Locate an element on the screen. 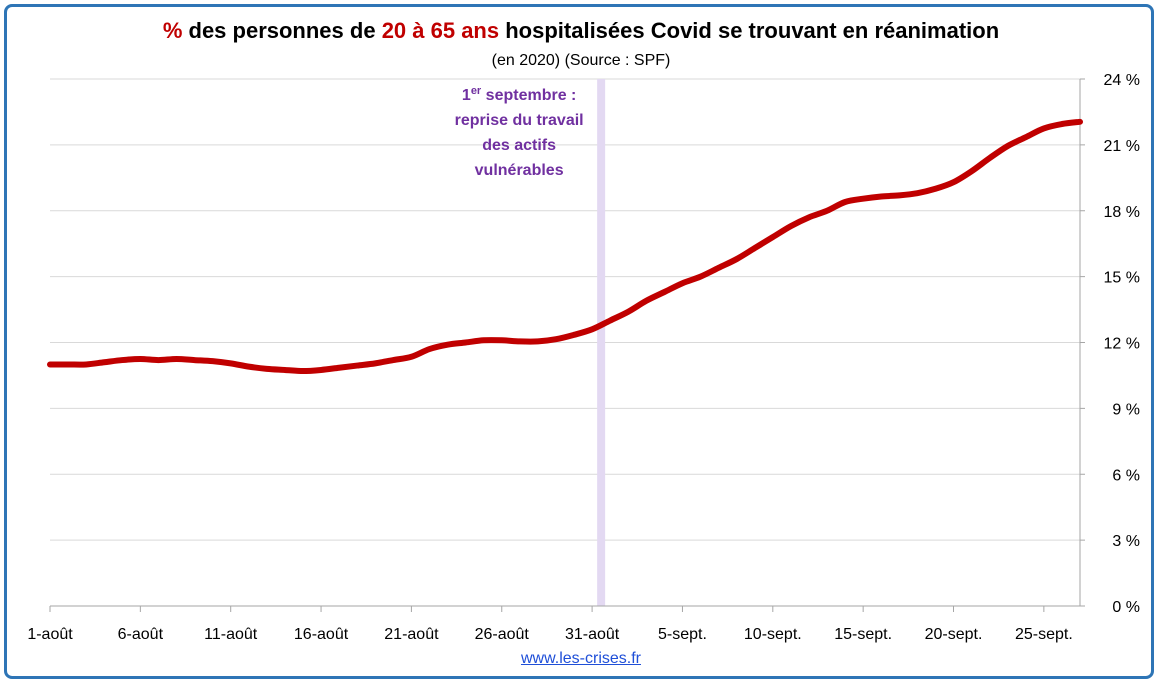 The height and width of the screenshot is (687, 1162). source-link: www.les-crises.fr is located at coordinates (580, 658).